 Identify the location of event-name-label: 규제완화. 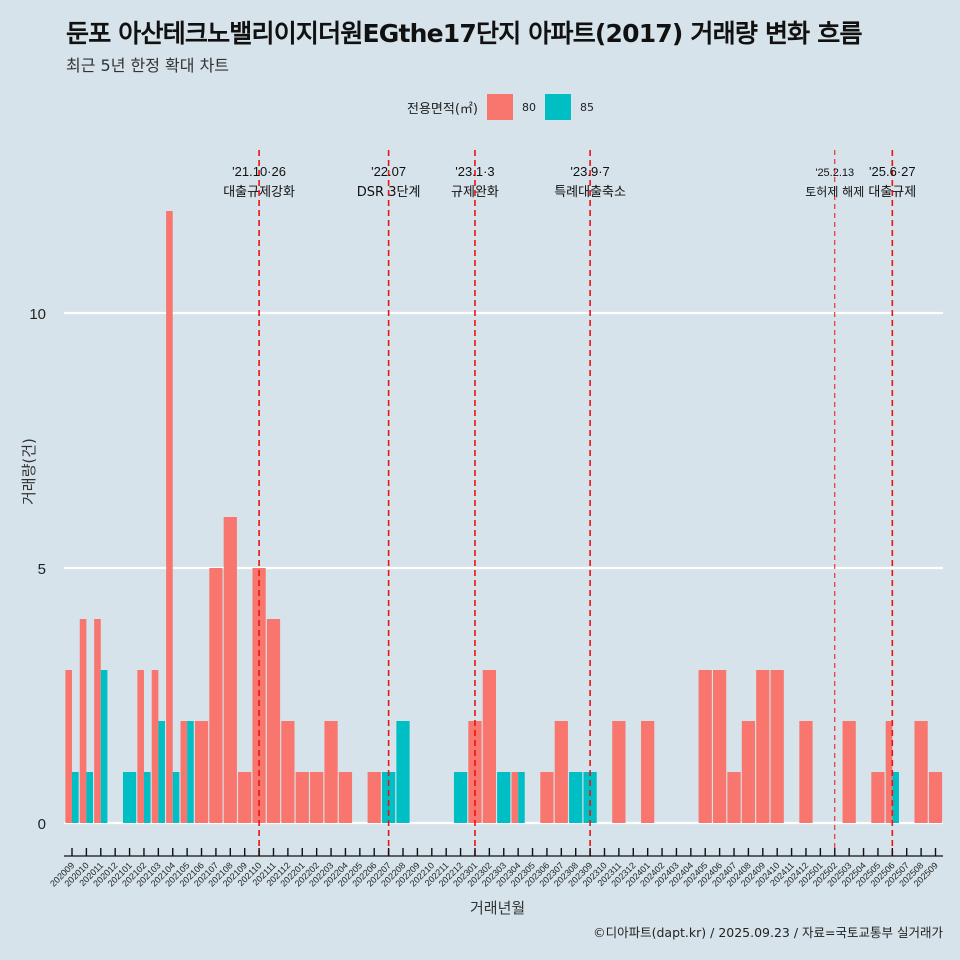
(475, 192).